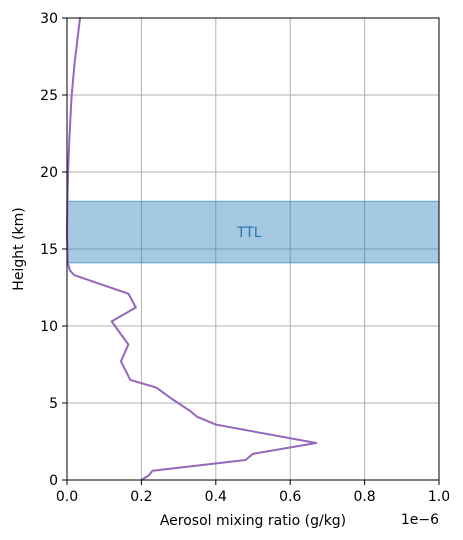 This screenshot has width=463, height=540. I want to click on y-tick-label-2: 10, so click(49, 327).